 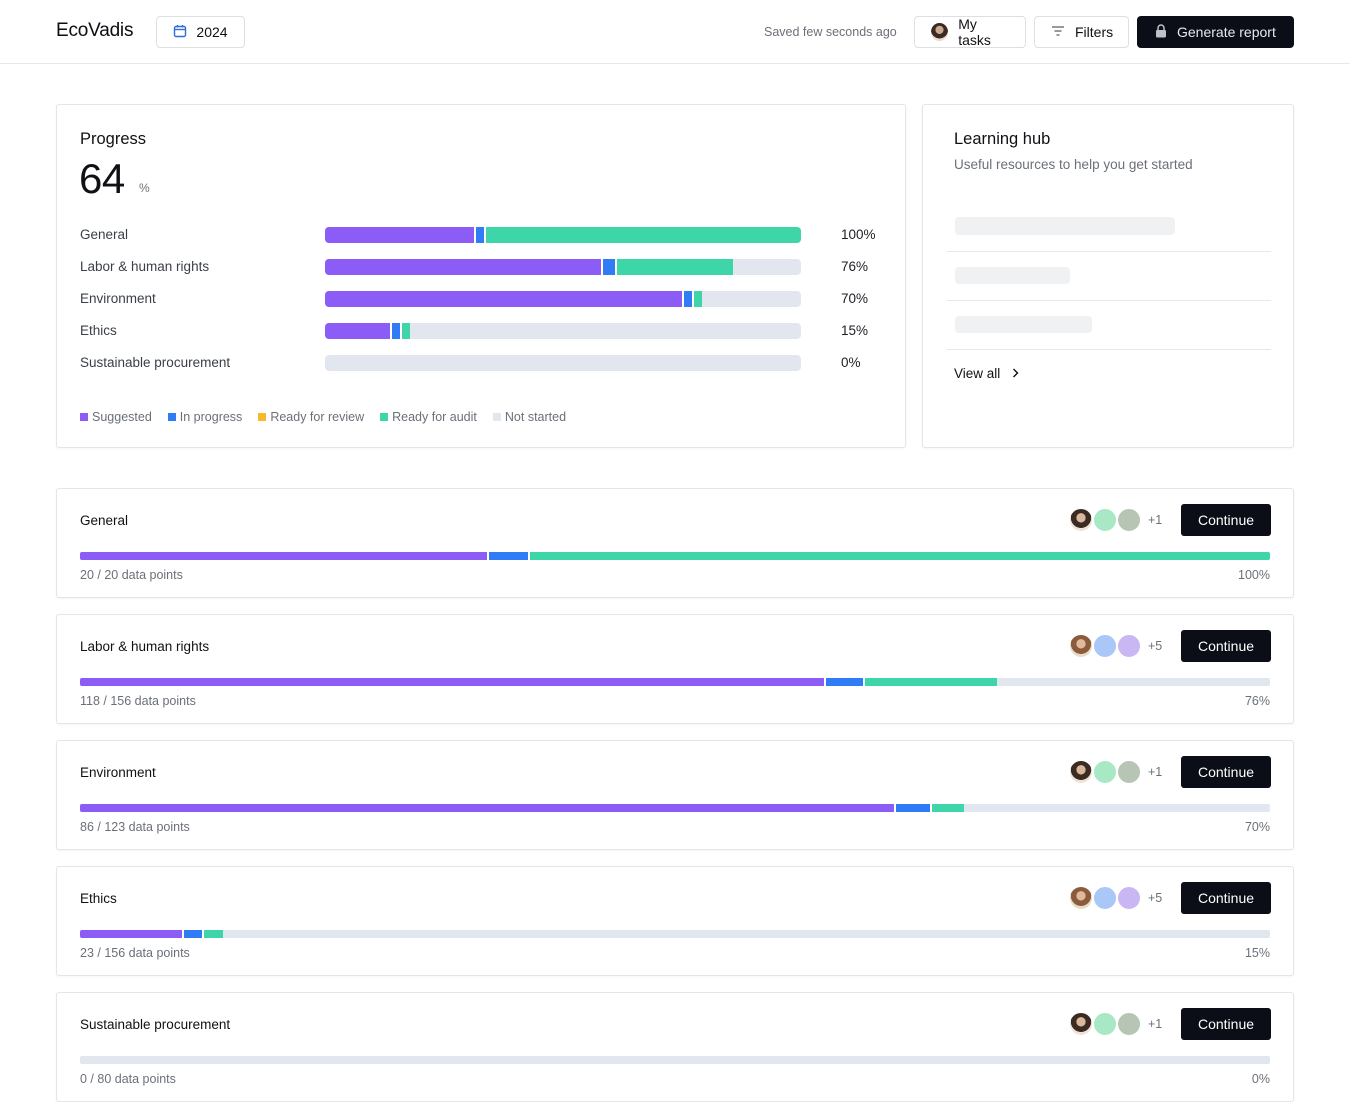 I want to click on user-avatar-icon, so click(x=940, y=32).